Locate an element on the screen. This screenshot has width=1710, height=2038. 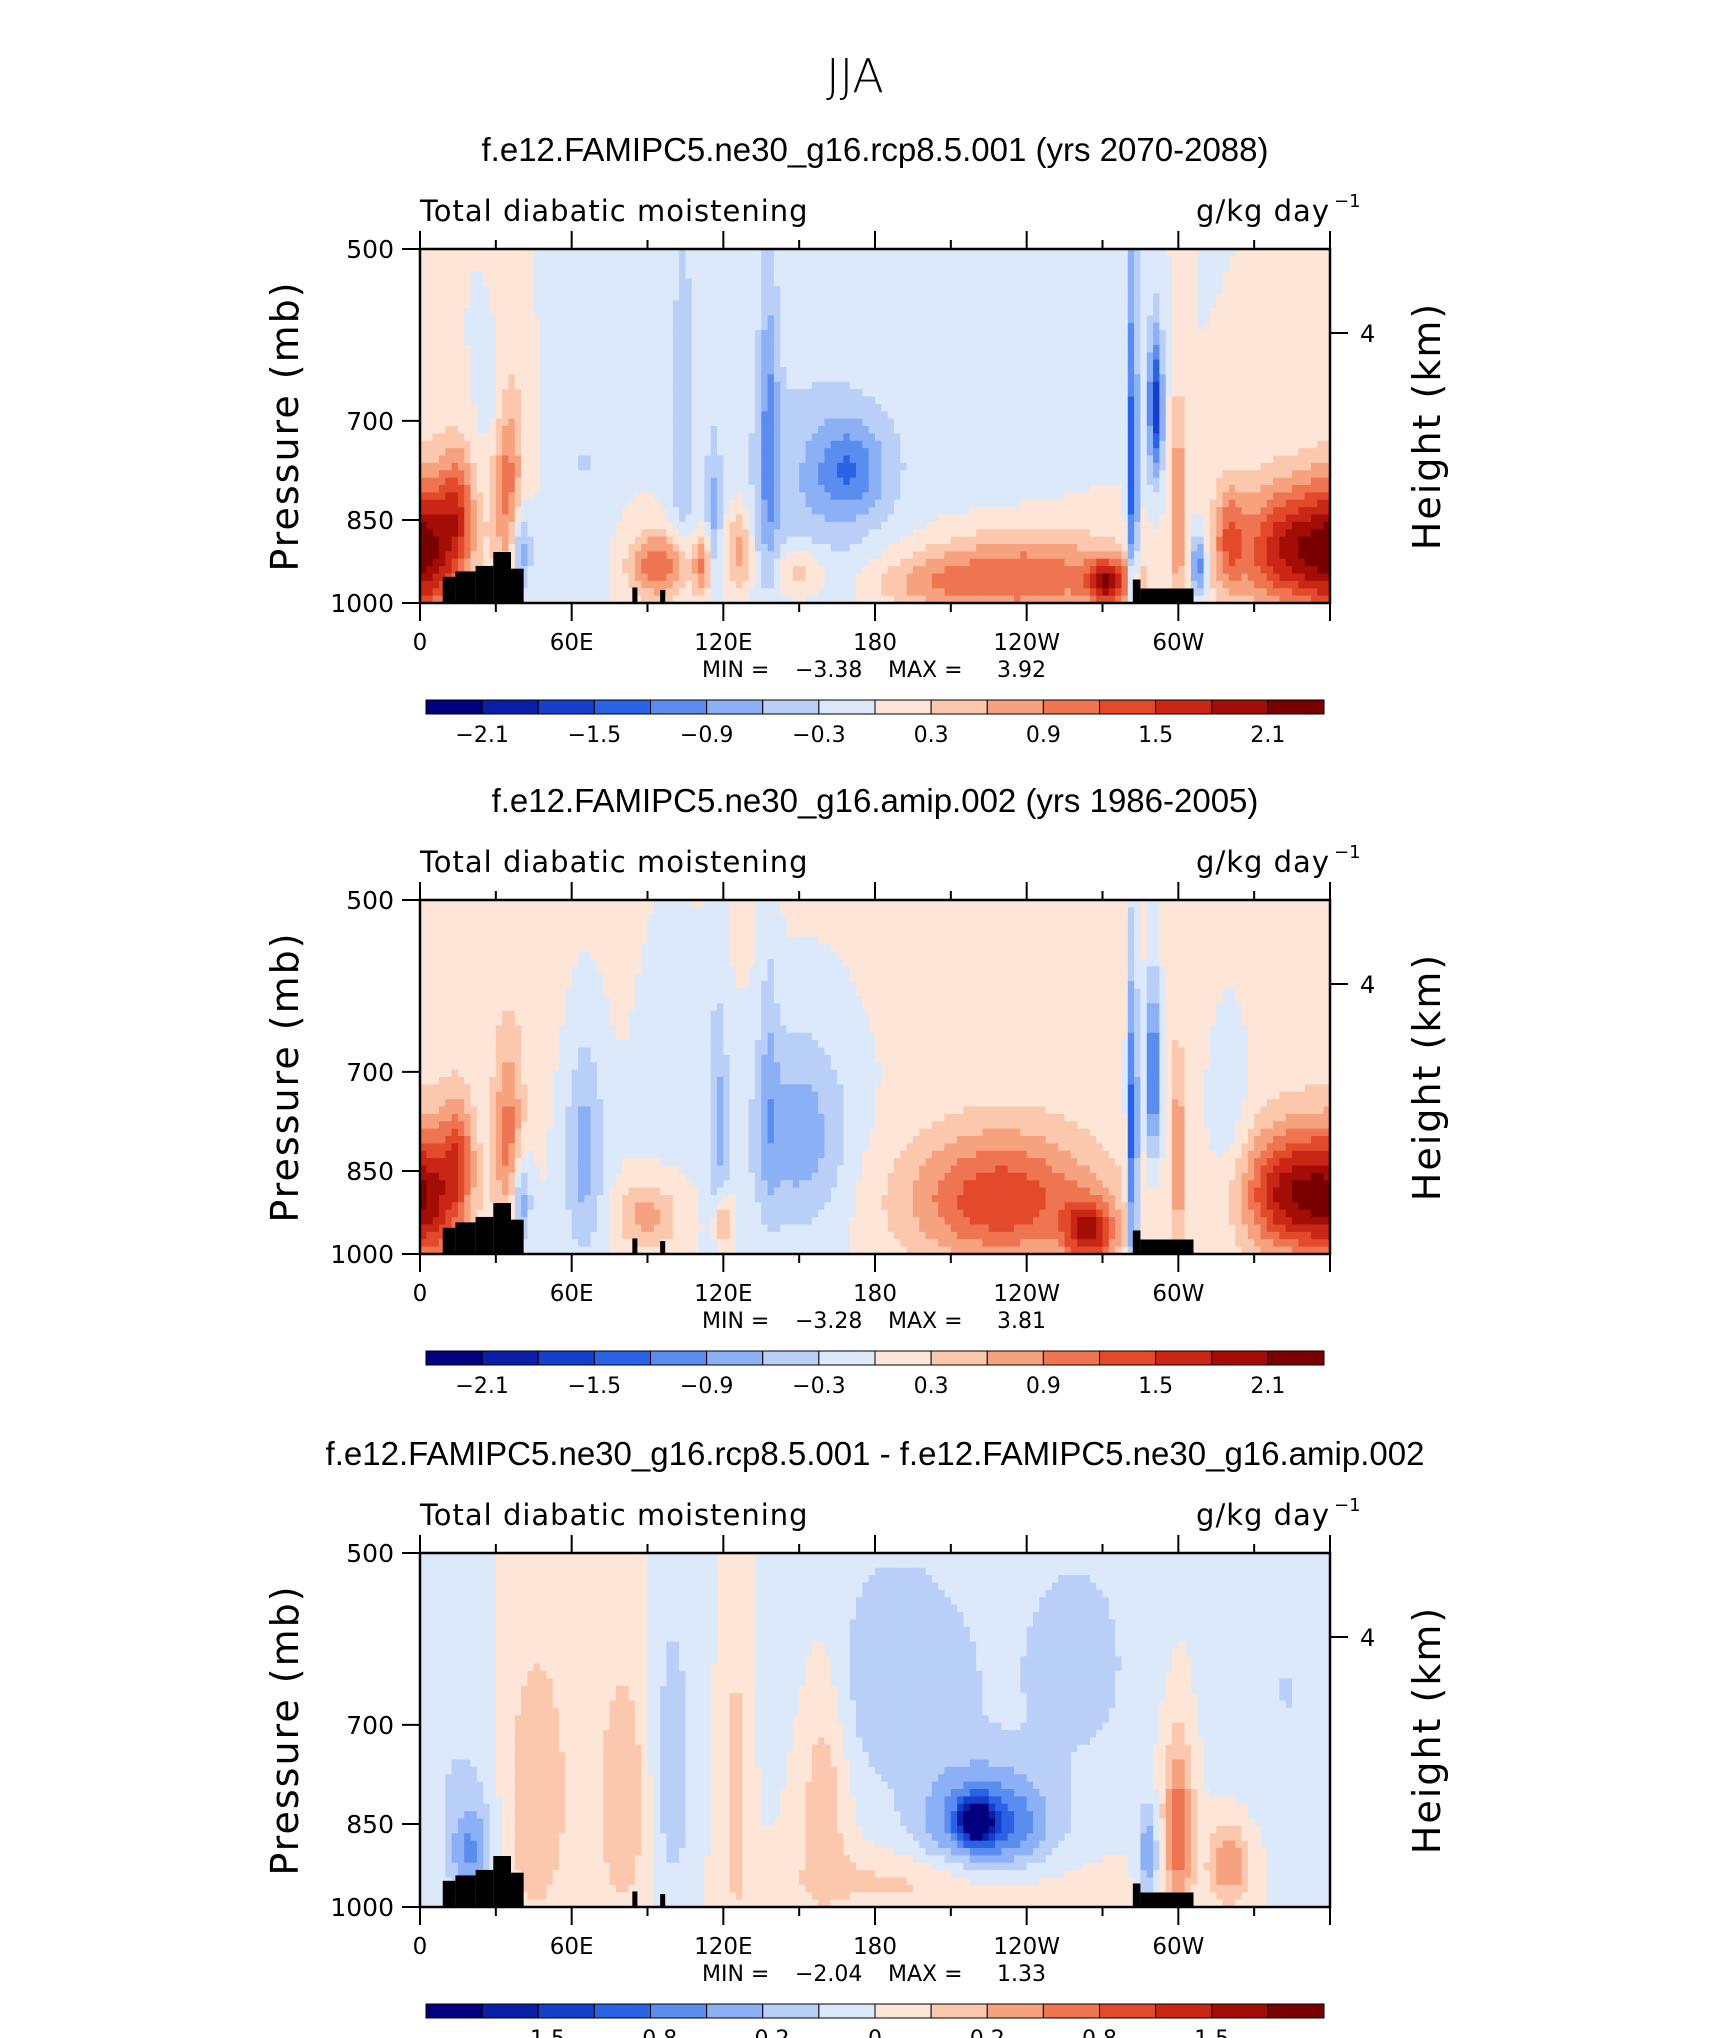
units-label: g/kg day is located at coordinates (1263, 211).